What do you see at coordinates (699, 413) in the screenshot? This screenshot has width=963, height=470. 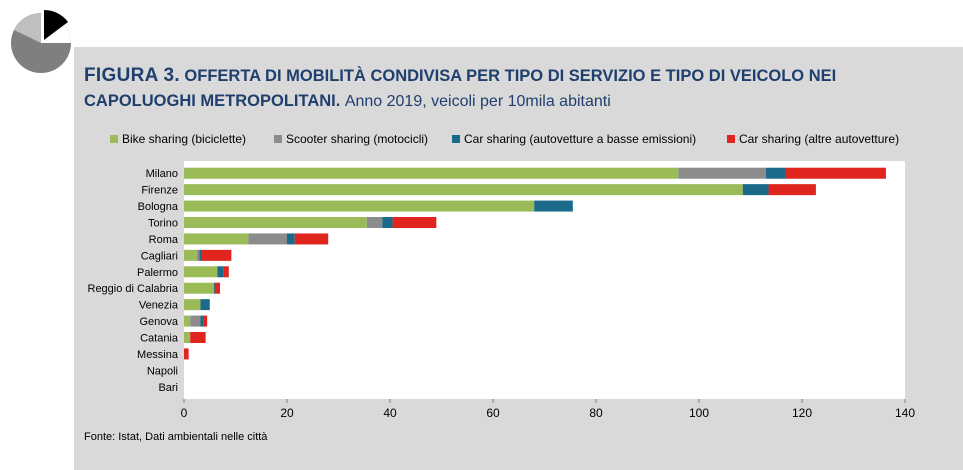 I see `x-tick-label: 100` at bounding box center [699, 413].